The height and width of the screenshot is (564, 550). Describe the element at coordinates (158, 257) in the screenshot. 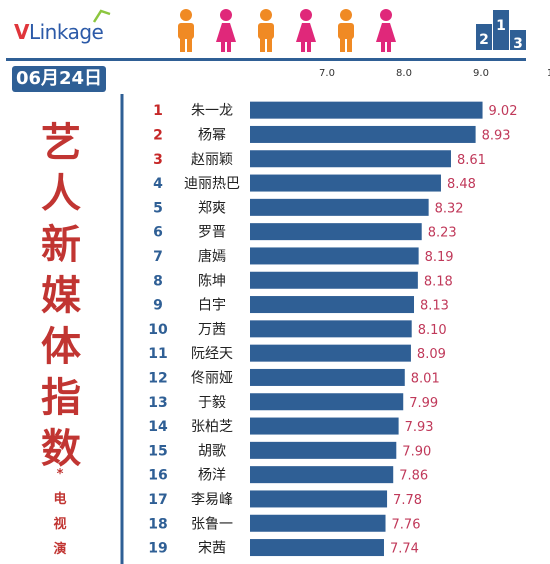

I see `rank-label: 7` at that location.